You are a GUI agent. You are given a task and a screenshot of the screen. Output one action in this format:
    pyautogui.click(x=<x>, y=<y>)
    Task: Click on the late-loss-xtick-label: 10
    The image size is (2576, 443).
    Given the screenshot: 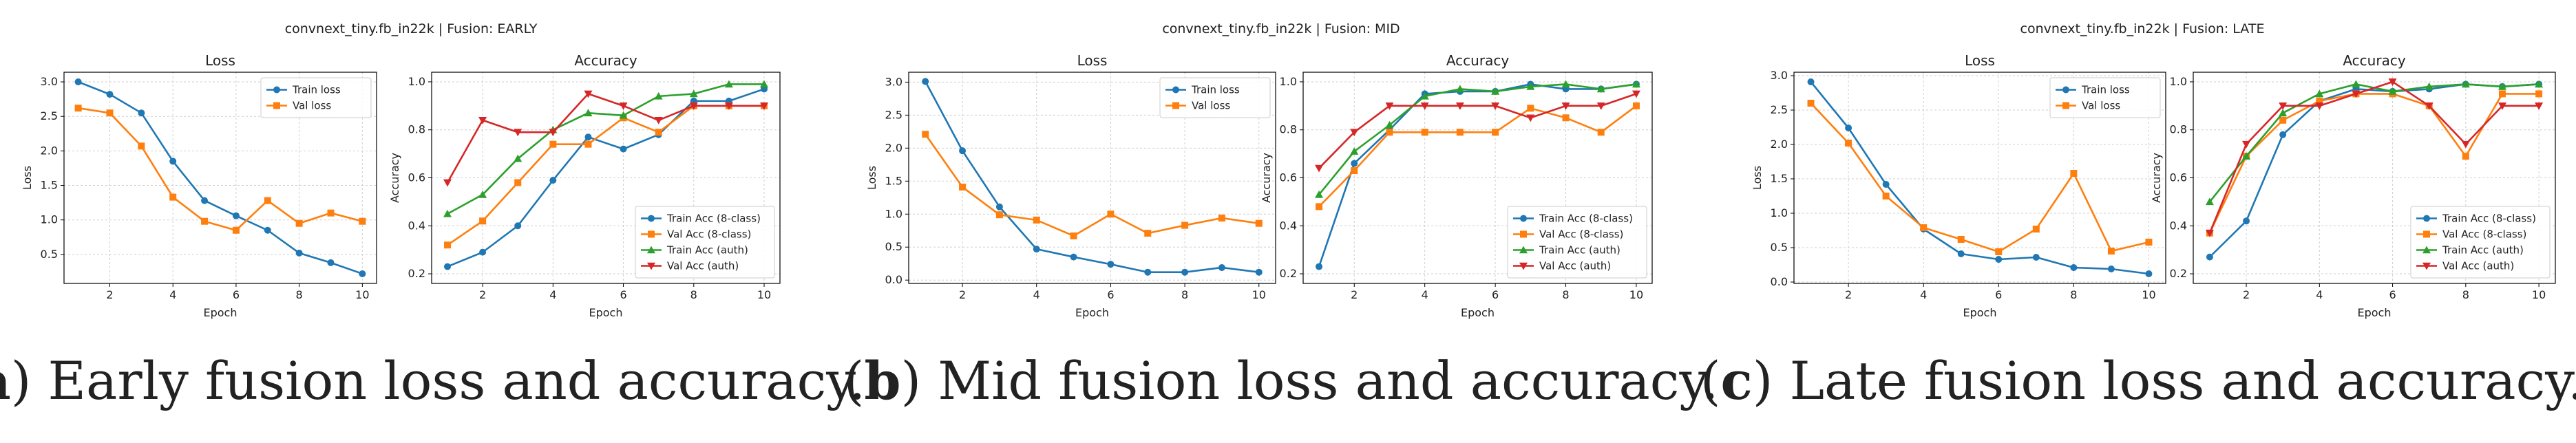 What is the action you would take?
    pyautogui.click(x=2149, y=294)
    